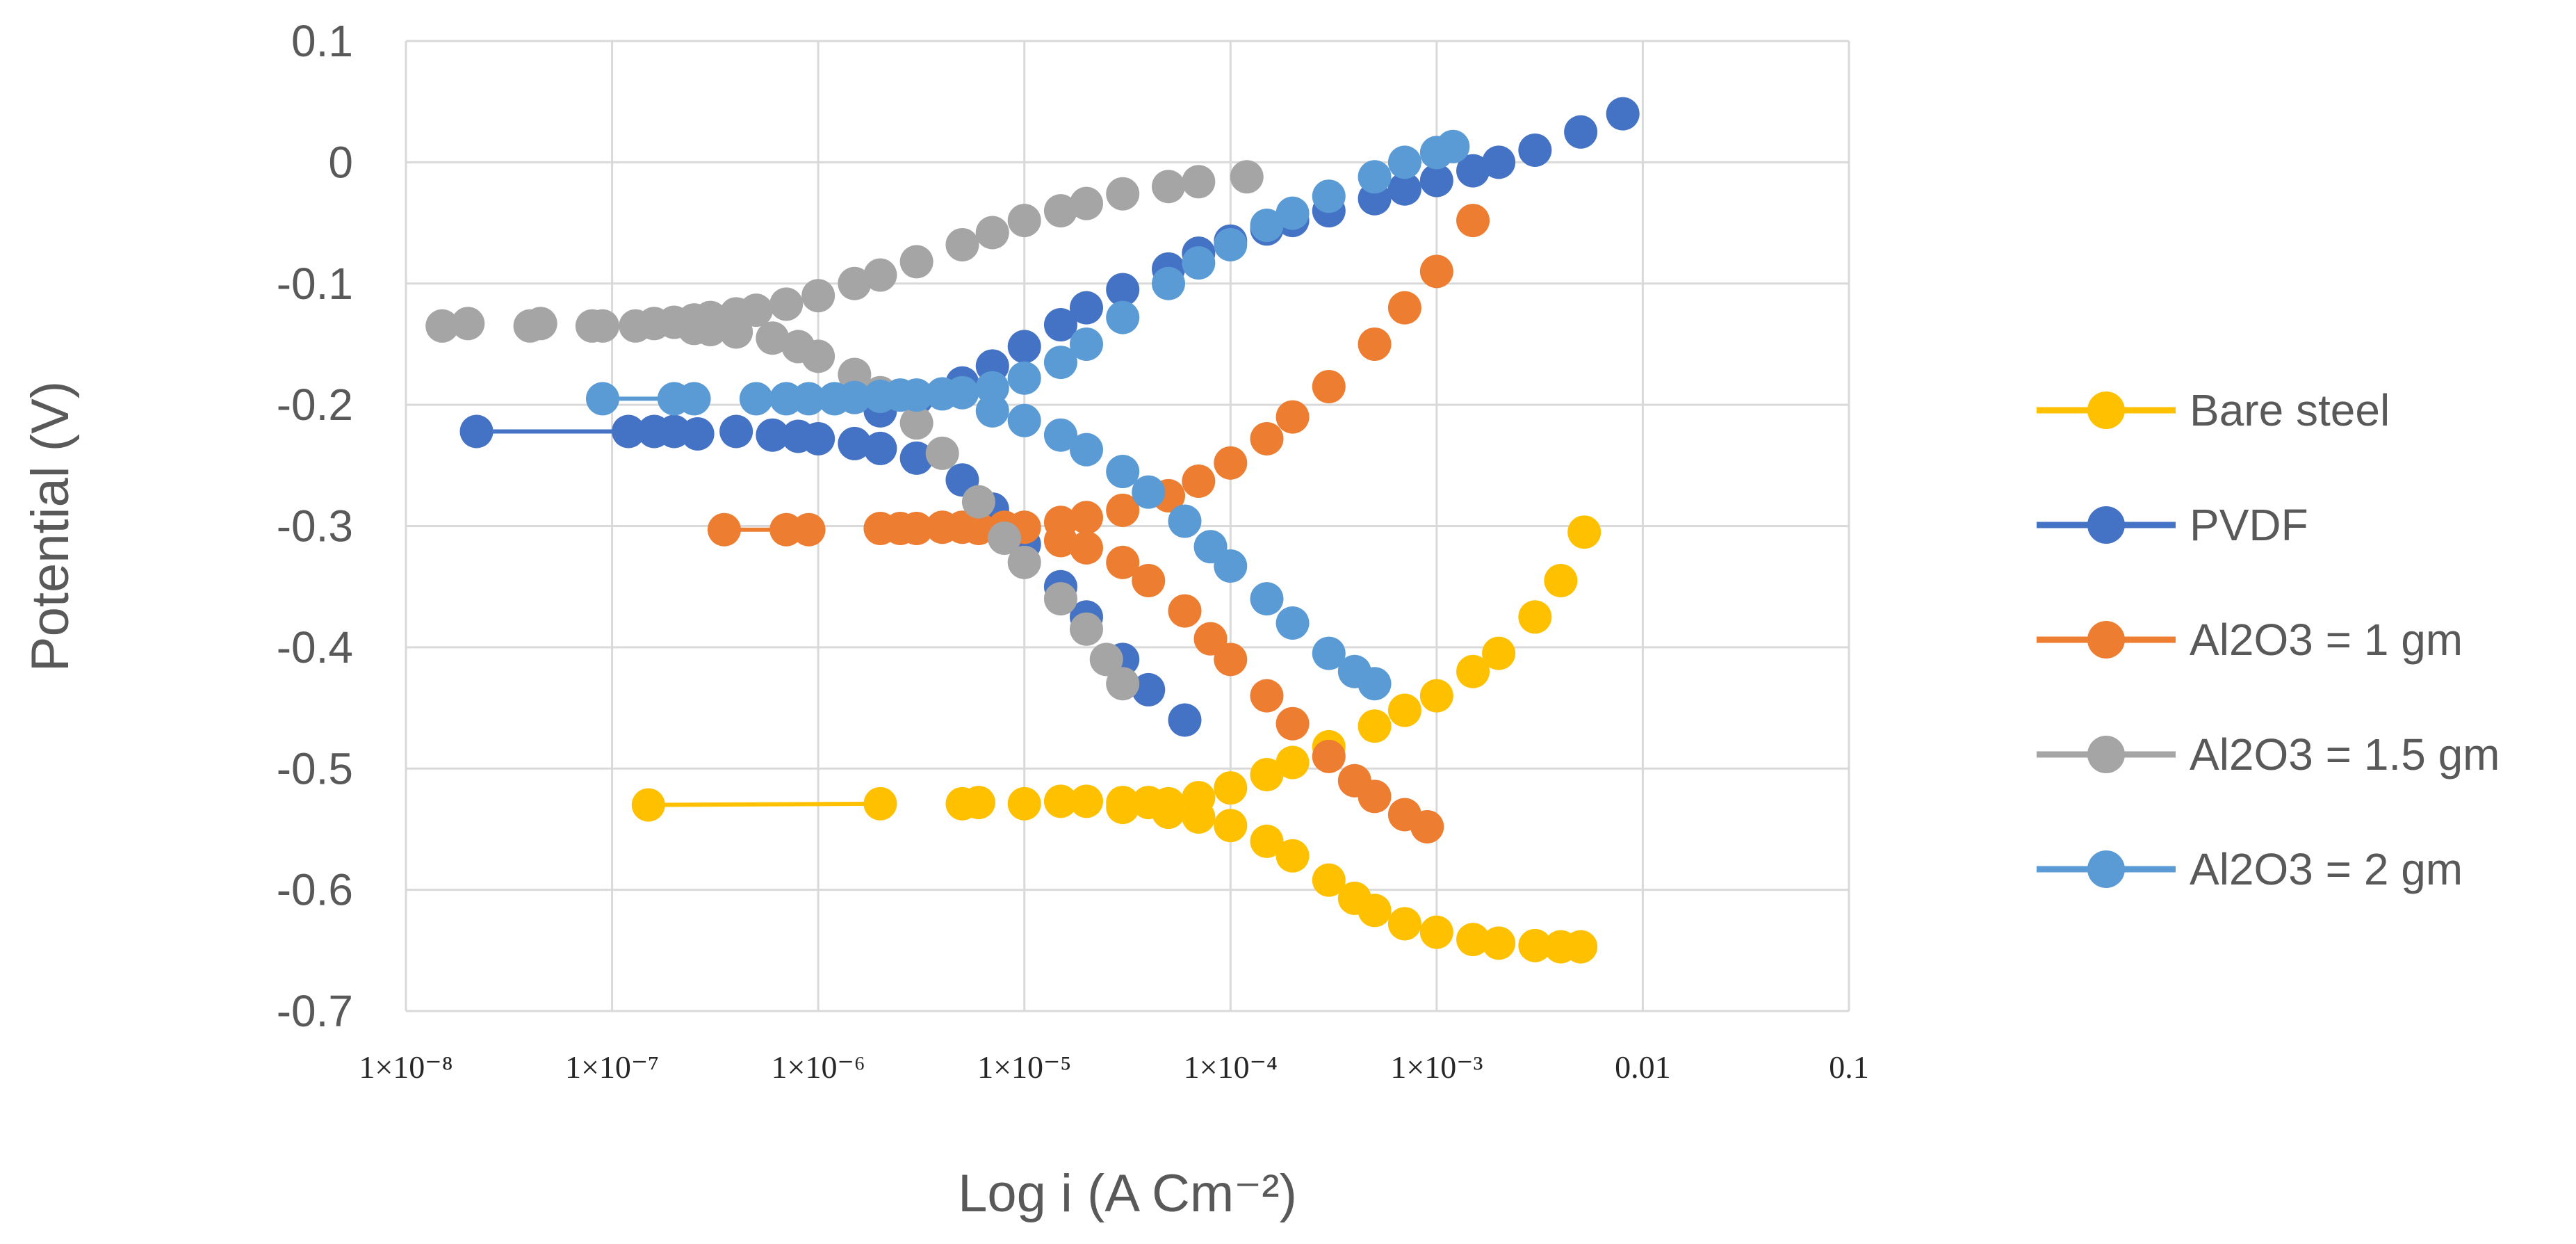 This screenshot has width=2576, height=1244. I want to click on series-connector, so click(454, 324).